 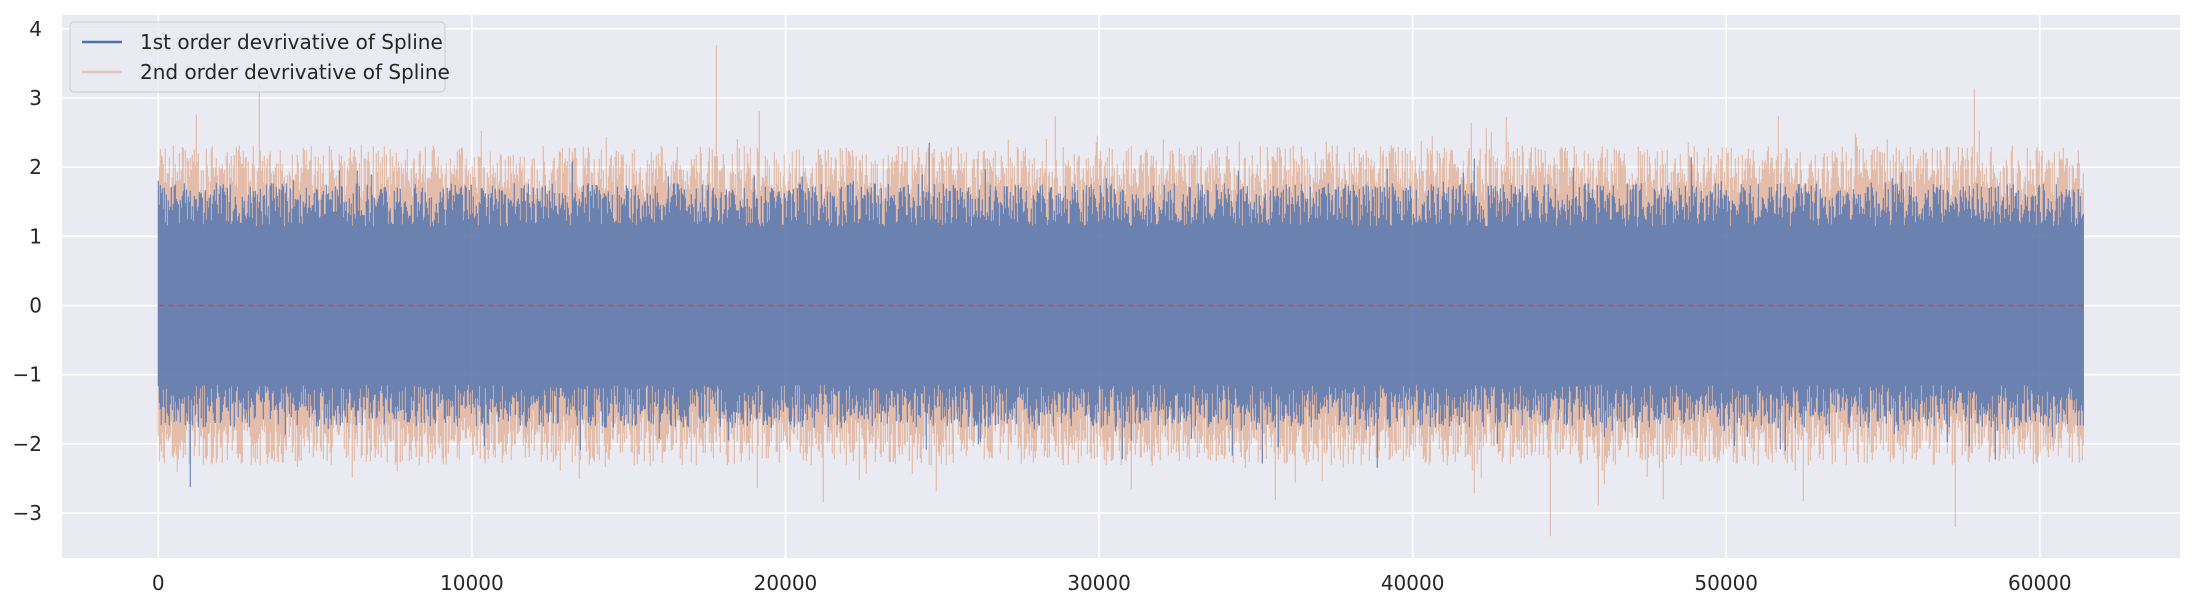 What do you see at coordinates (27, 513) in the screenshot?
I see `y-tick-label: −3` at bounding box center [27, 513].